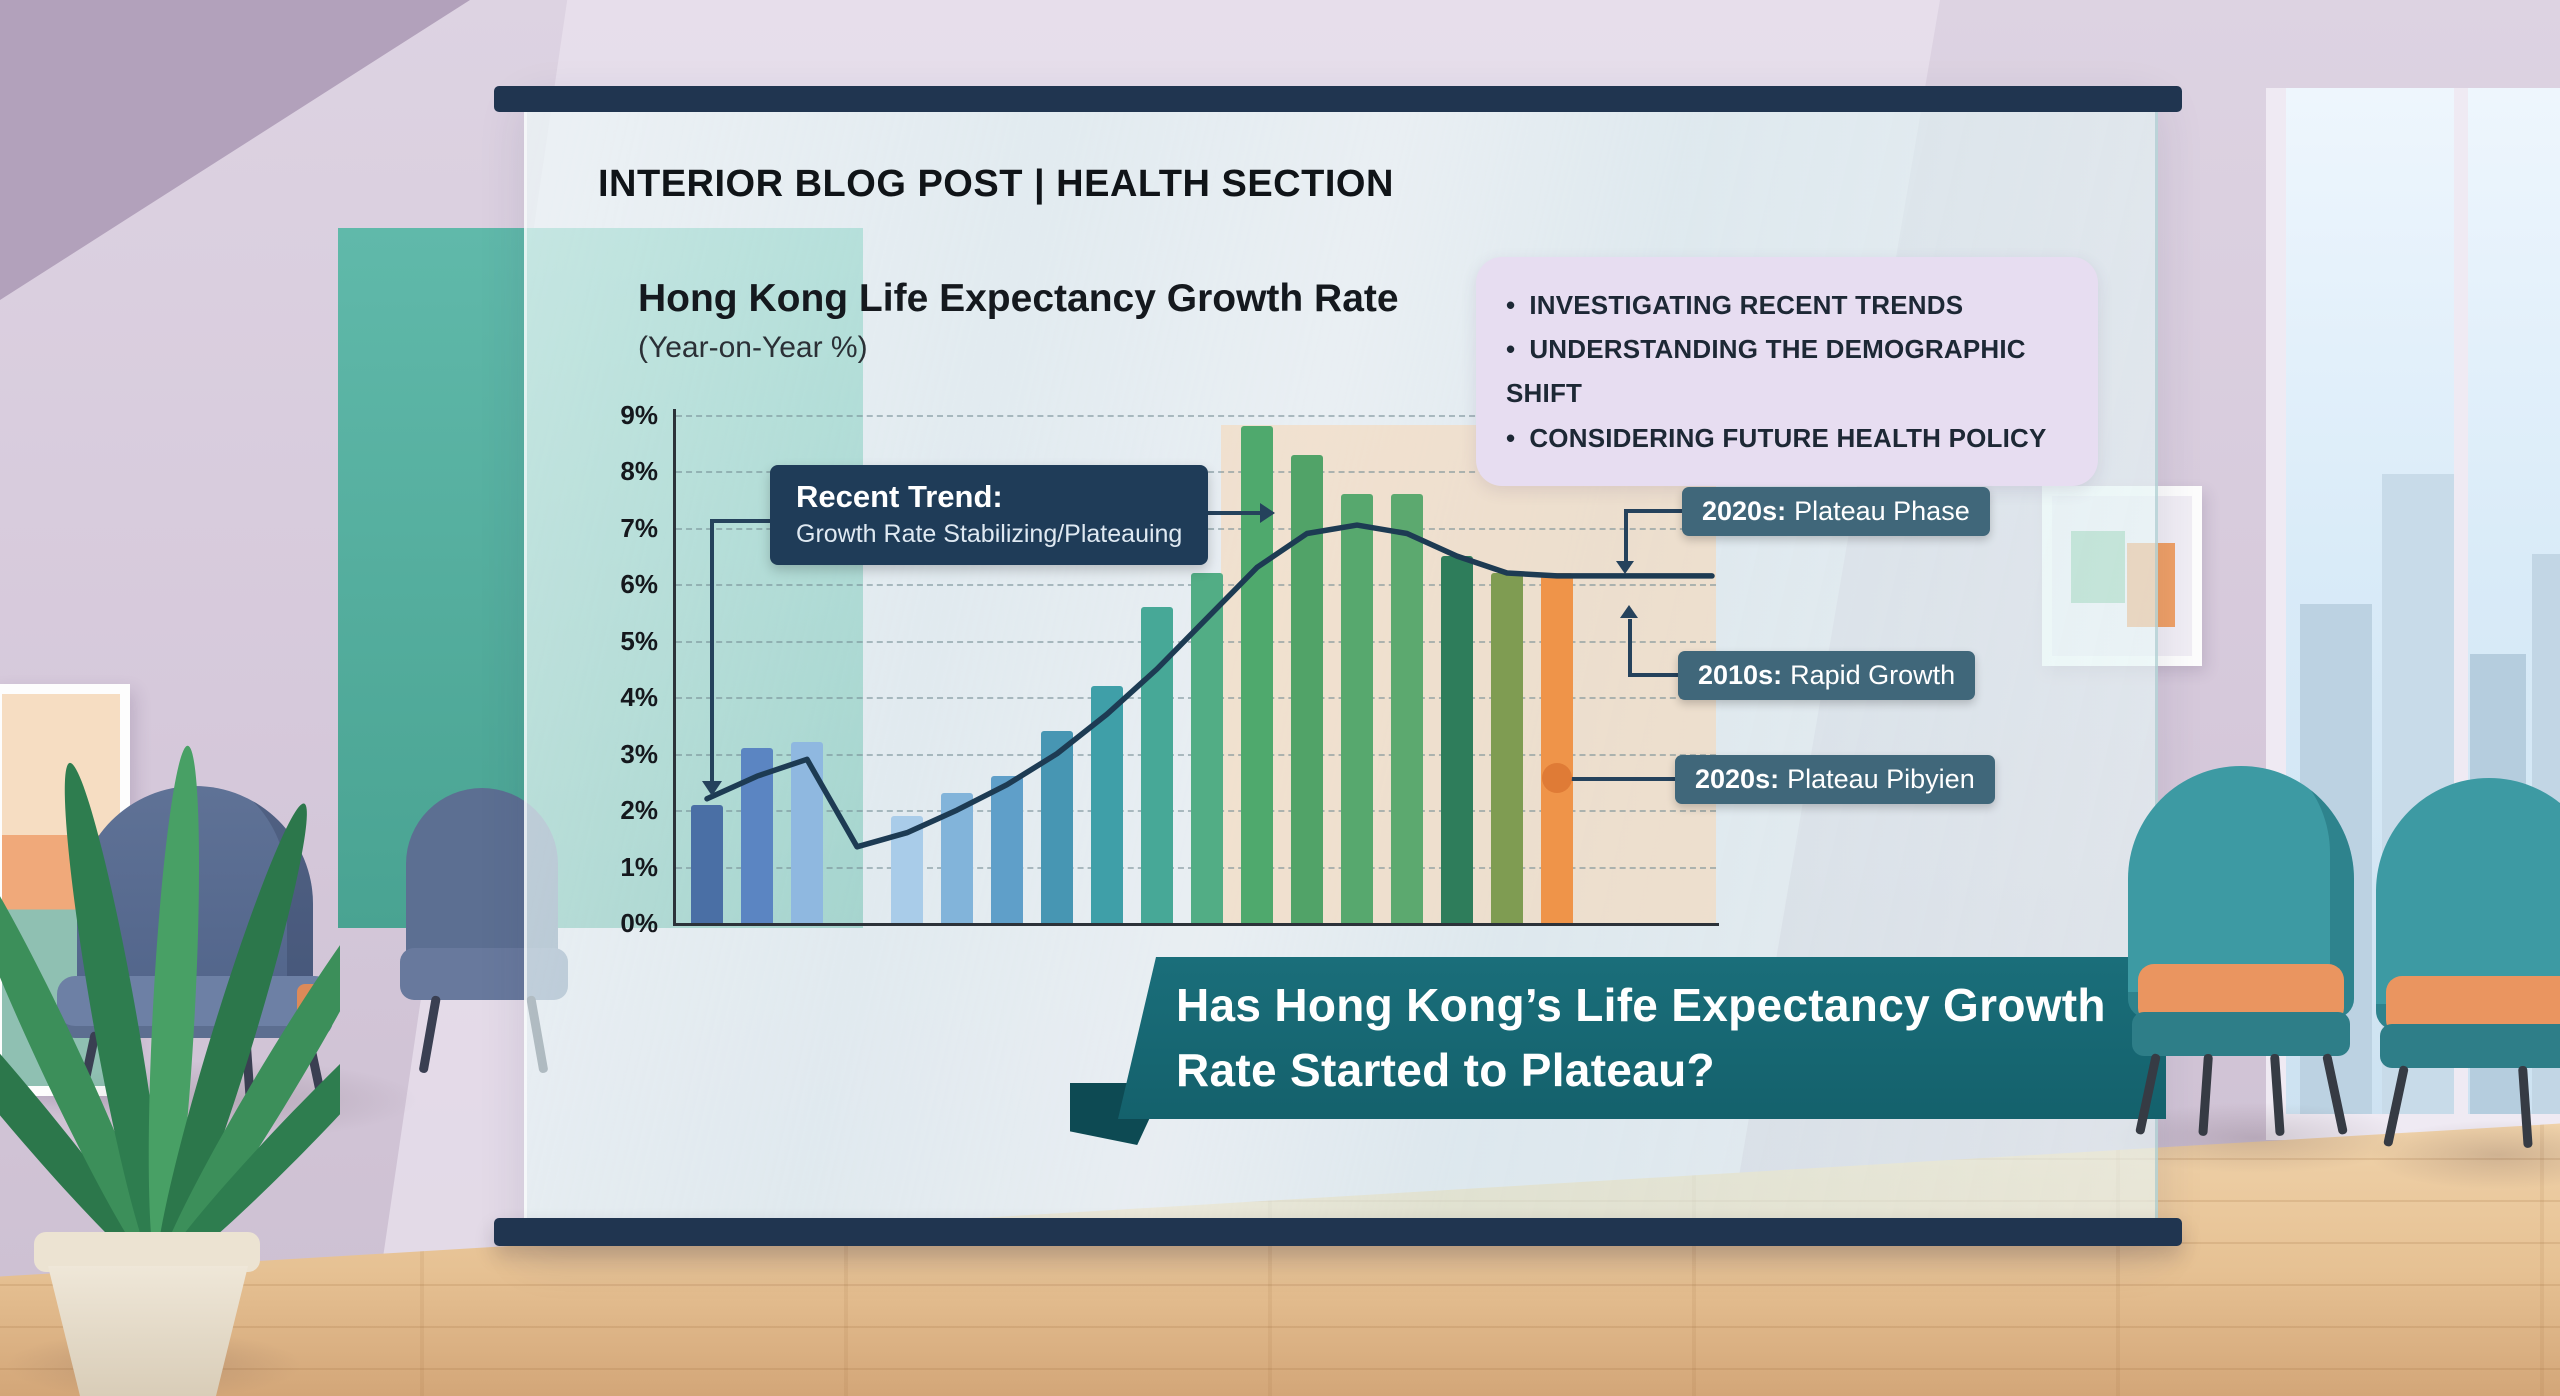 This screenshot has height=1396, width=2560. What do you see at coordinates (1641, 1005) in the screenshot?
I see `headline-line: Has Hong Kong’s Life Expectancy Growth` at bounding box center [1641, 1005].